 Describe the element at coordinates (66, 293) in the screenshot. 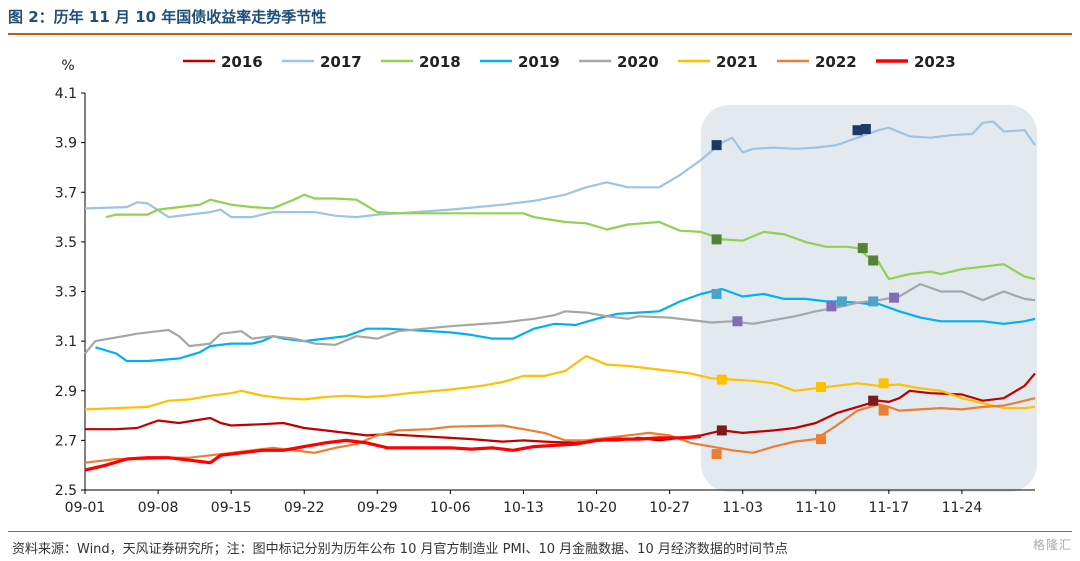

I see `y-tick-label: 3.3` at that location.